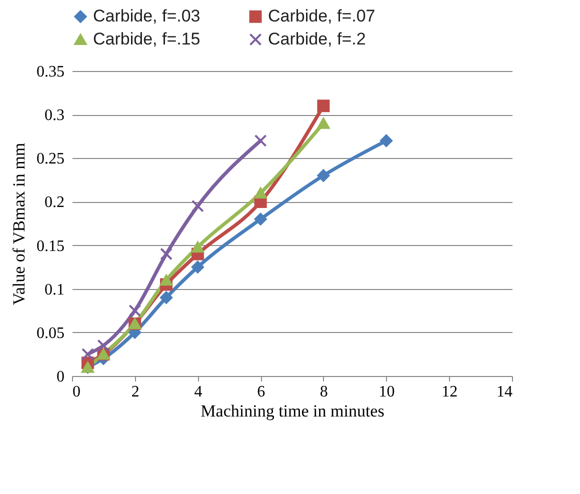  What do you see at coordinates (324, 392) in the screenshot?
I see `x-tick-label: 8` at bounding box center [324, 392].